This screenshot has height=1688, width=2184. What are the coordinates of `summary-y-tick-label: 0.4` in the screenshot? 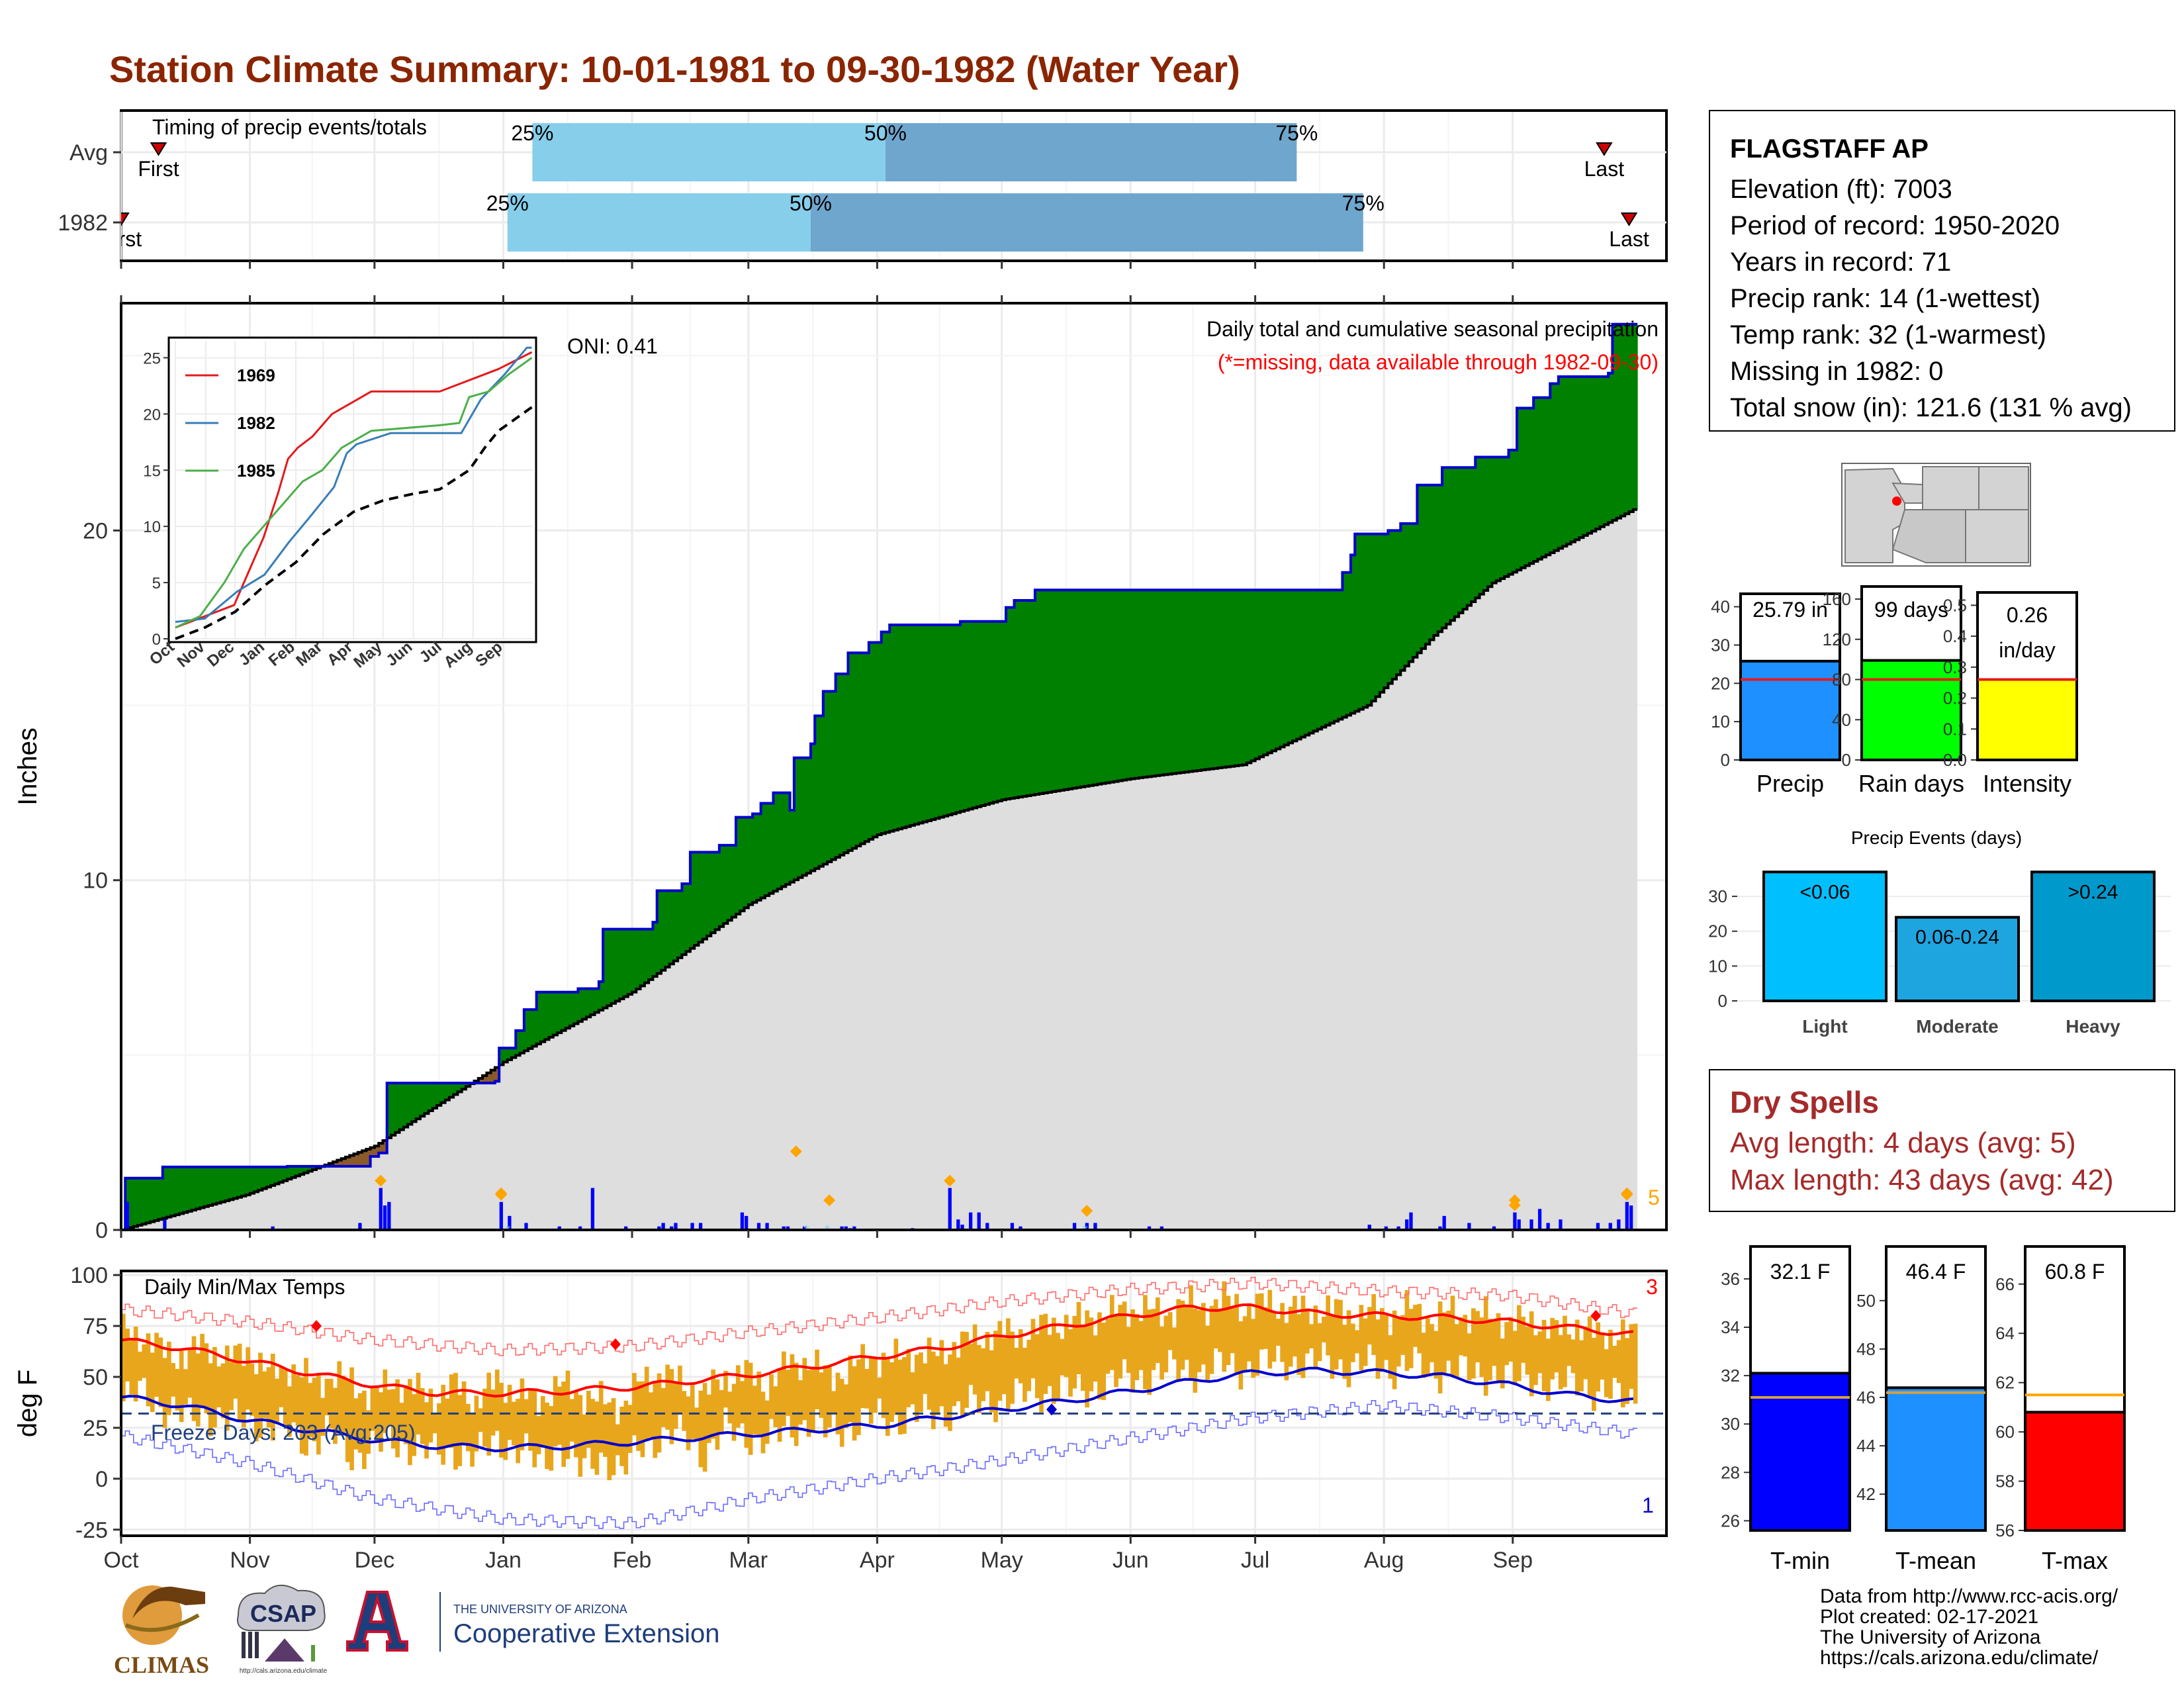 It's located at (1955, 636).